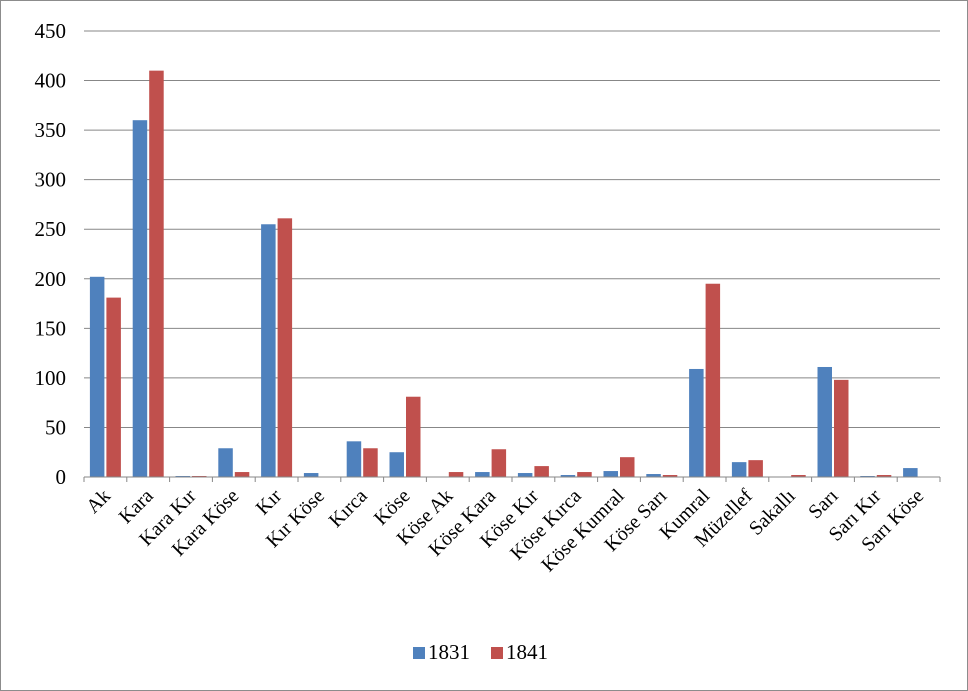  Describe the element at coordinates (51, 378) in the screenshot. I see `y-tick-label: 100` at that location.